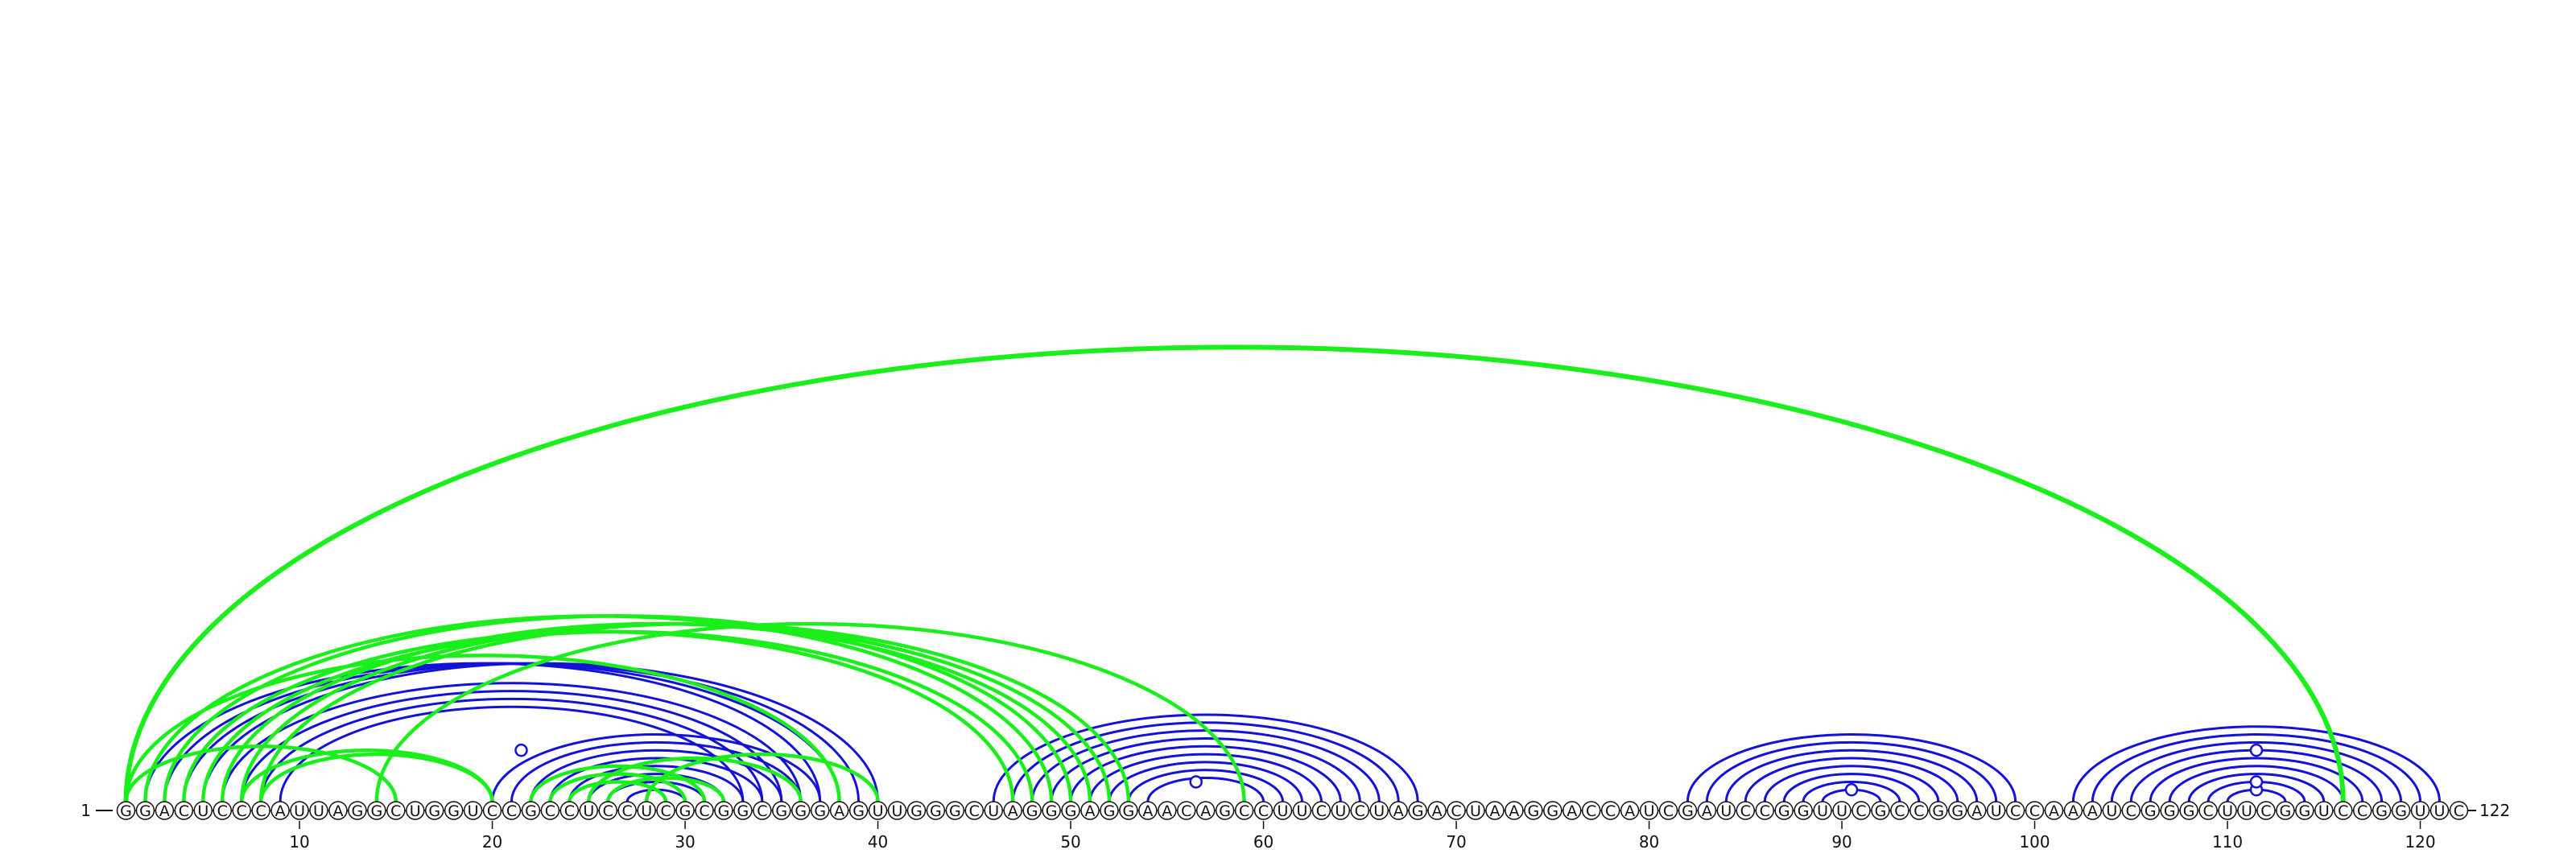 This screenshot has height=862, width=2576. What do you see at coordinates (1841, 842) in the screenshot?
I see `axis-tick-label: 90` at bounding box center [1841, 842].